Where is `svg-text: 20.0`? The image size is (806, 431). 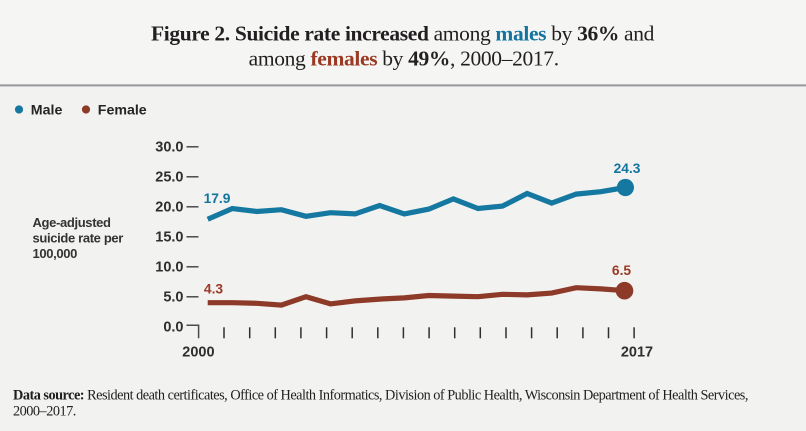
svg-text: 20.0 is located at coordinates (169, 208).